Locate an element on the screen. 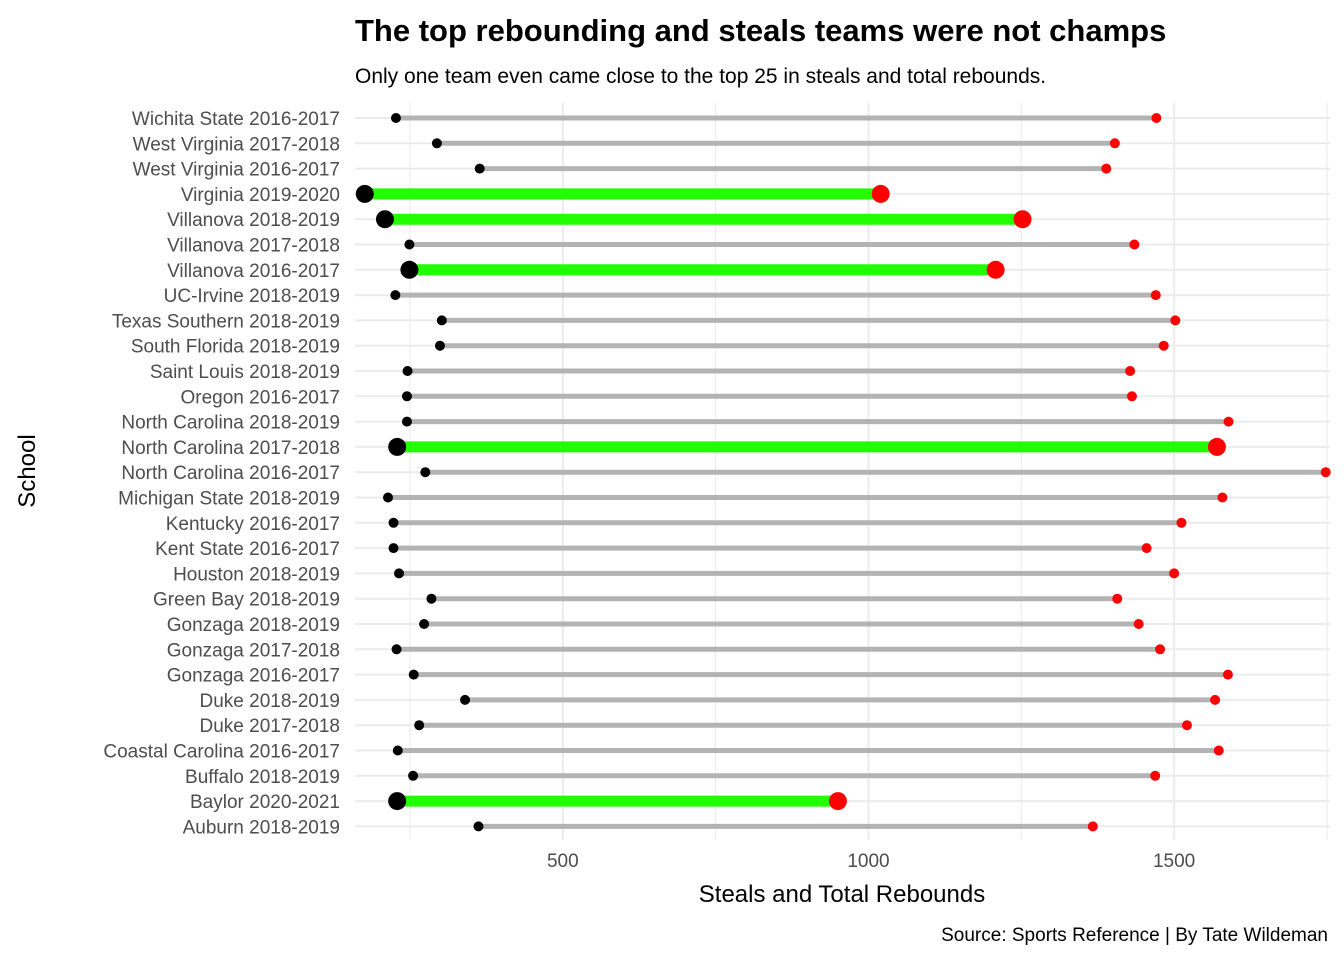 This screenshot has width=1344, height=965. y-tick-label: Villanova 2016-2017 is located at coordinates (253, 271).